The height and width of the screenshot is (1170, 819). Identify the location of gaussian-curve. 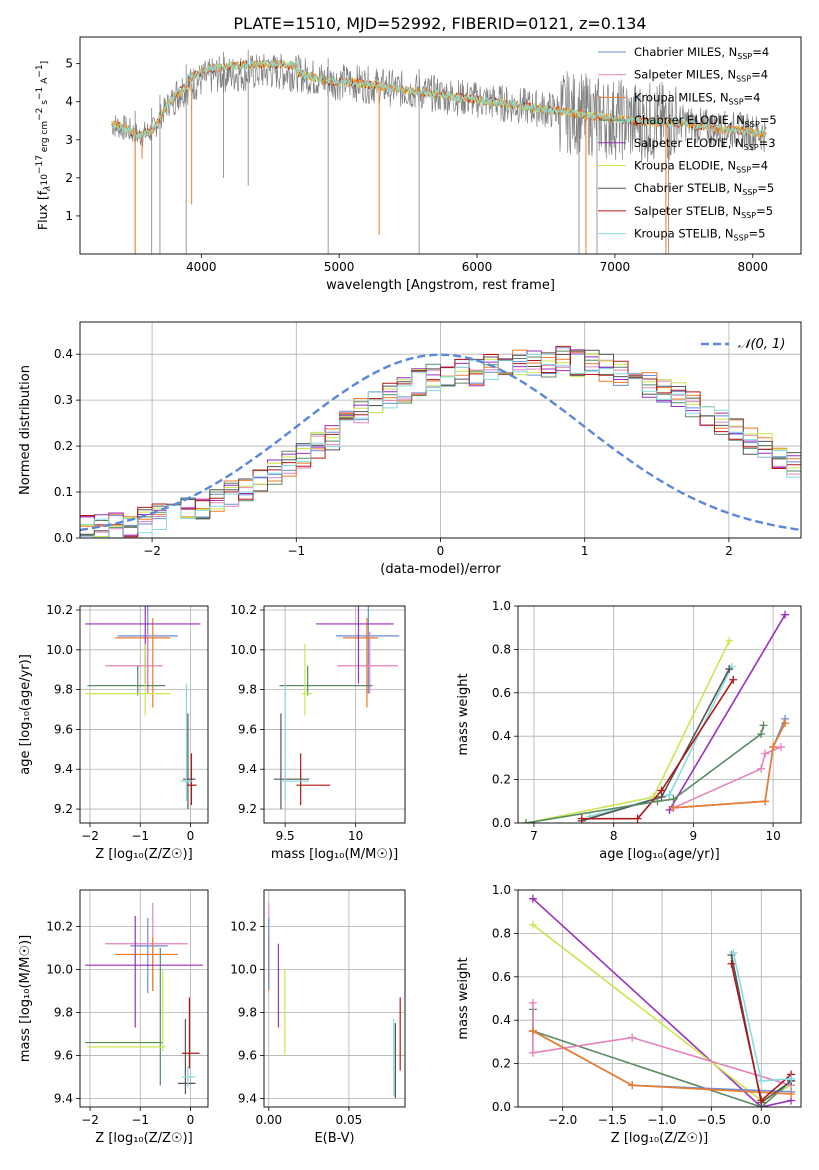
(440, 442).